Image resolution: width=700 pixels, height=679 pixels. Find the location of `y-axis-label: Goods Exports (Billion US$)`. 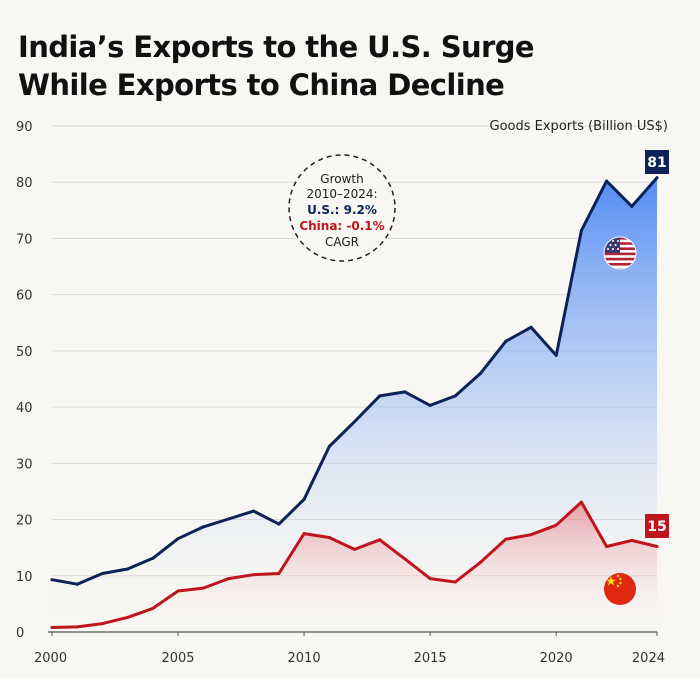

y-axis-label: Goods Exports (Billion US$) is located at coordinates (579, 126).